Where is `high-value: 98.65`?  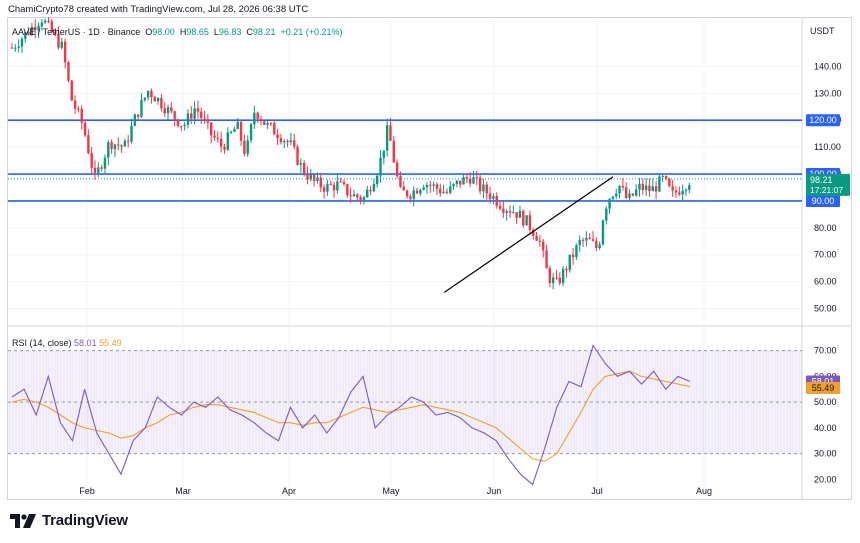 high-value: 98.65 is located at coordinates (197, 32).